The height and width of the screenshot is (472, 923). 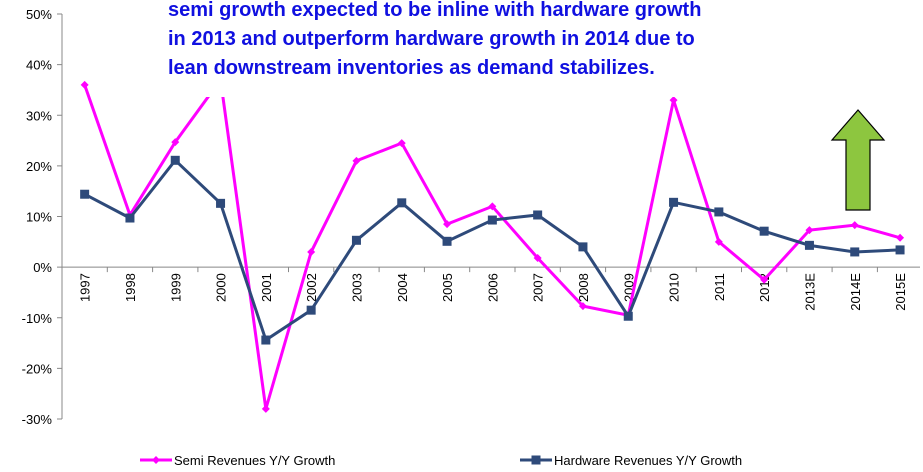 What do you see at coordinates (447, 287) in the screenshot?
I see `x-tick-label: 2005` at bounding box center [447, 287].